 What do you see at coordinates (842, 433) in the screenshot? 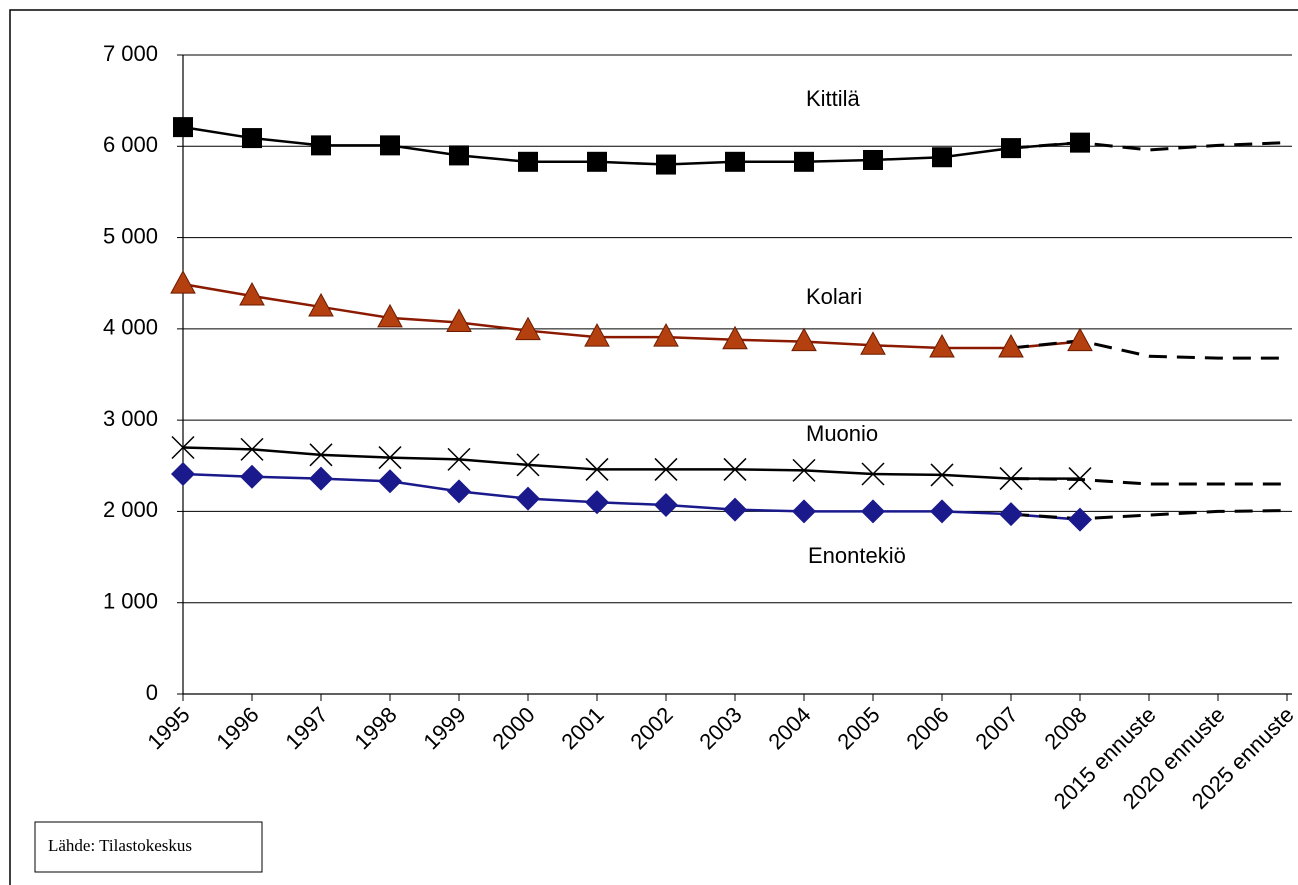
I see `series-label: Muonio` at bounding box center [842, 433].